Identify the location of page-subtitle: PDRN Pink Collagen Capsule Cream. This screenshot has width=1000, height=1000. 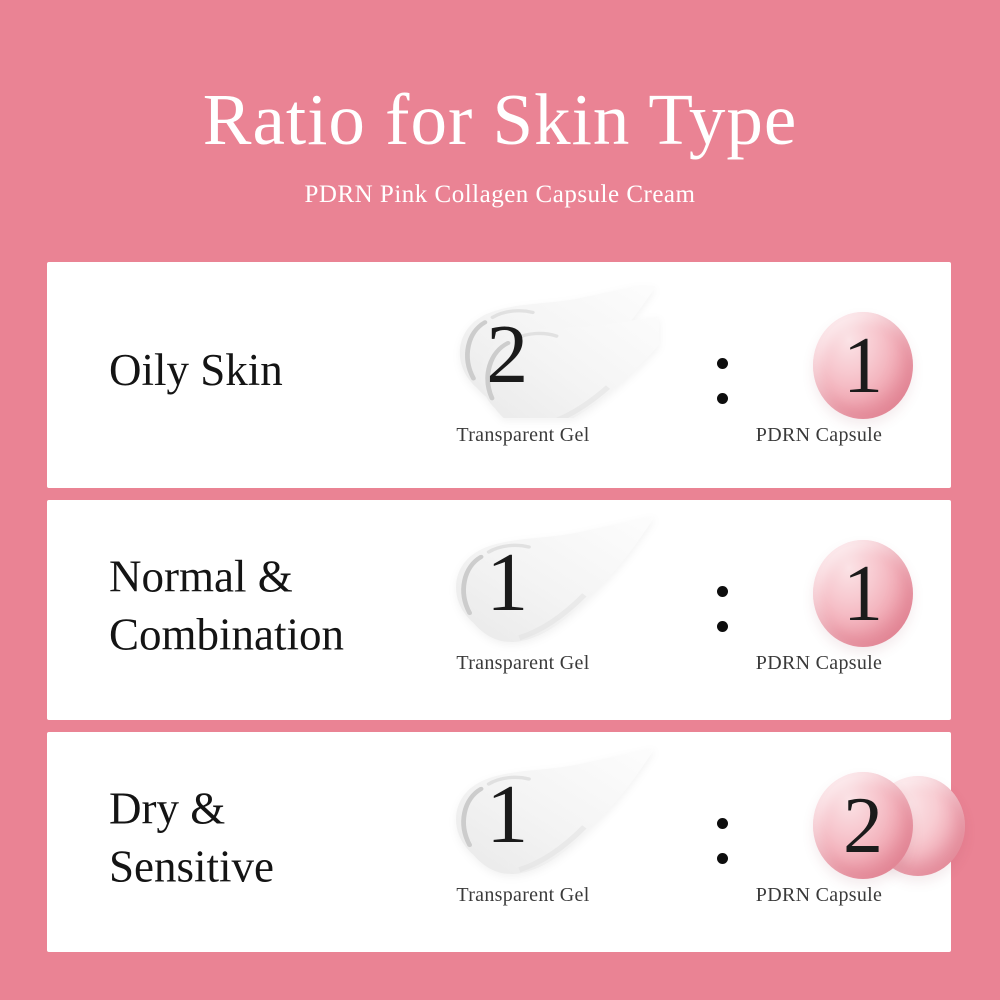
(500, 194).